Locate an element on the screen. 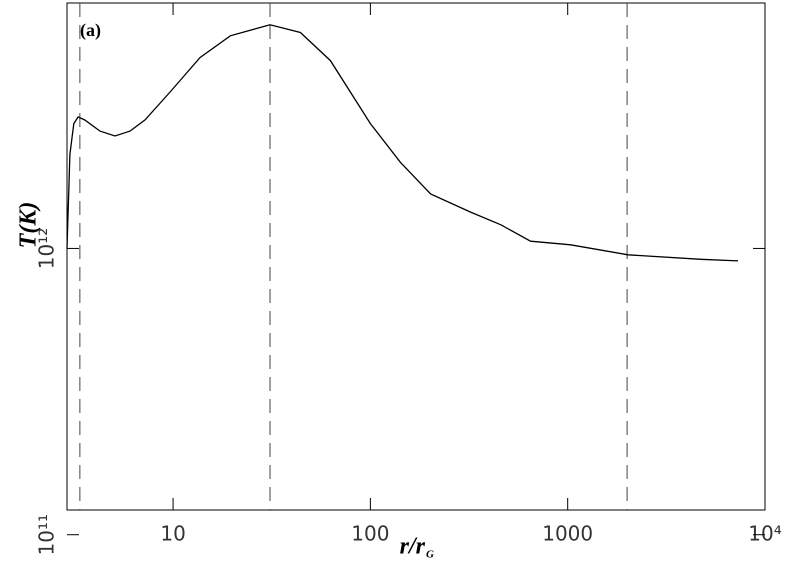  y-tick-label: 10¹¹ is located at coordinates (47, 534).